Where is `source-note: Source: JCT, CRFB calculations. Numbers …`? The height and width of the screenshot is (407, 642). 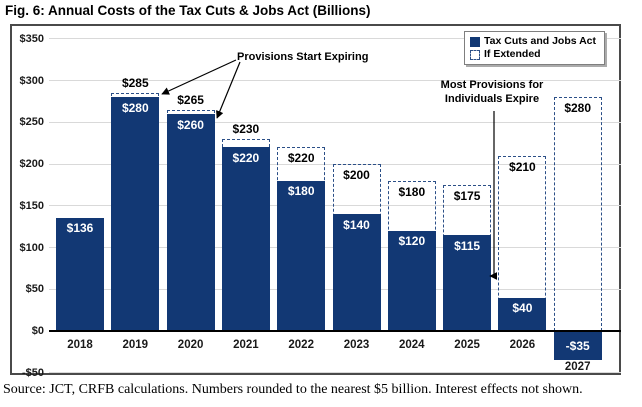
source-note: Source: JCT, CRFB calculations. Numbers … is located at coordinates (293, 389).